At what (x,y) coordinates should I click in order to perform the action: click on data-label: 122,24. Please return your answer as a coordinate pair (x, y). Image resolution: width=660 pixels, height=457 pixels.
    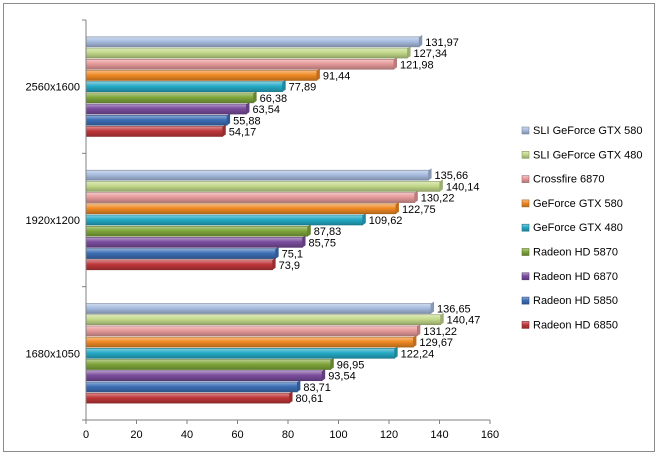
    Looking at the image, I should click on (418, 354).